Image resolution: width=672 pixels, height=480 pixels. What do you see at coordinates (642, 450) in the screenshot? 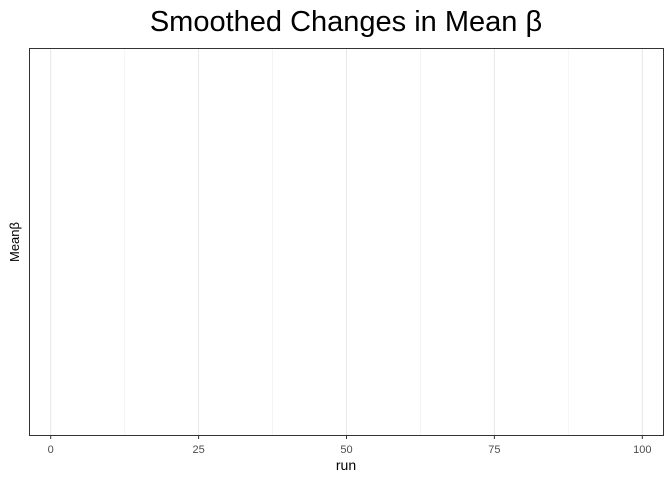
I see `x-tick-label: 100` at bounding box center [642, 450].